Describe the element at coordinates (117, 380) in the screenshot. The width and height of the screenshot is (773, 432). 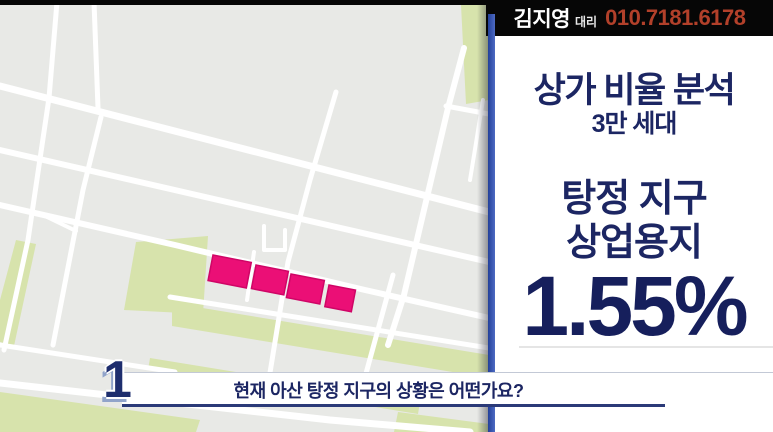
I see `question-number: 1` at that location.